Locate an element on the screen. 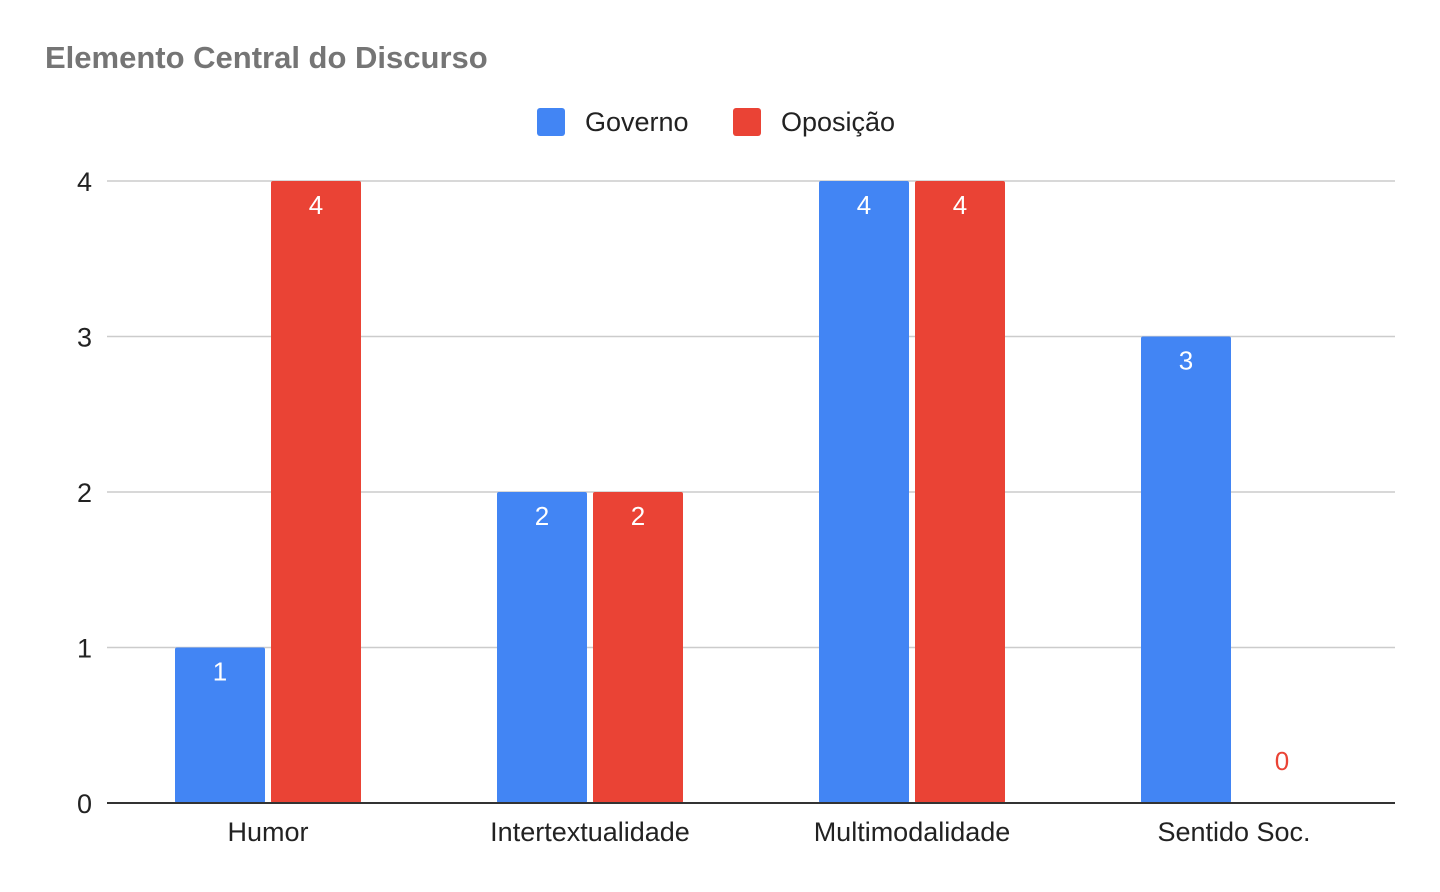 Image resolution: width=1440 pixels, height=892 pixels. legend-swatch-oposicao is located at coordinates (747, 122).